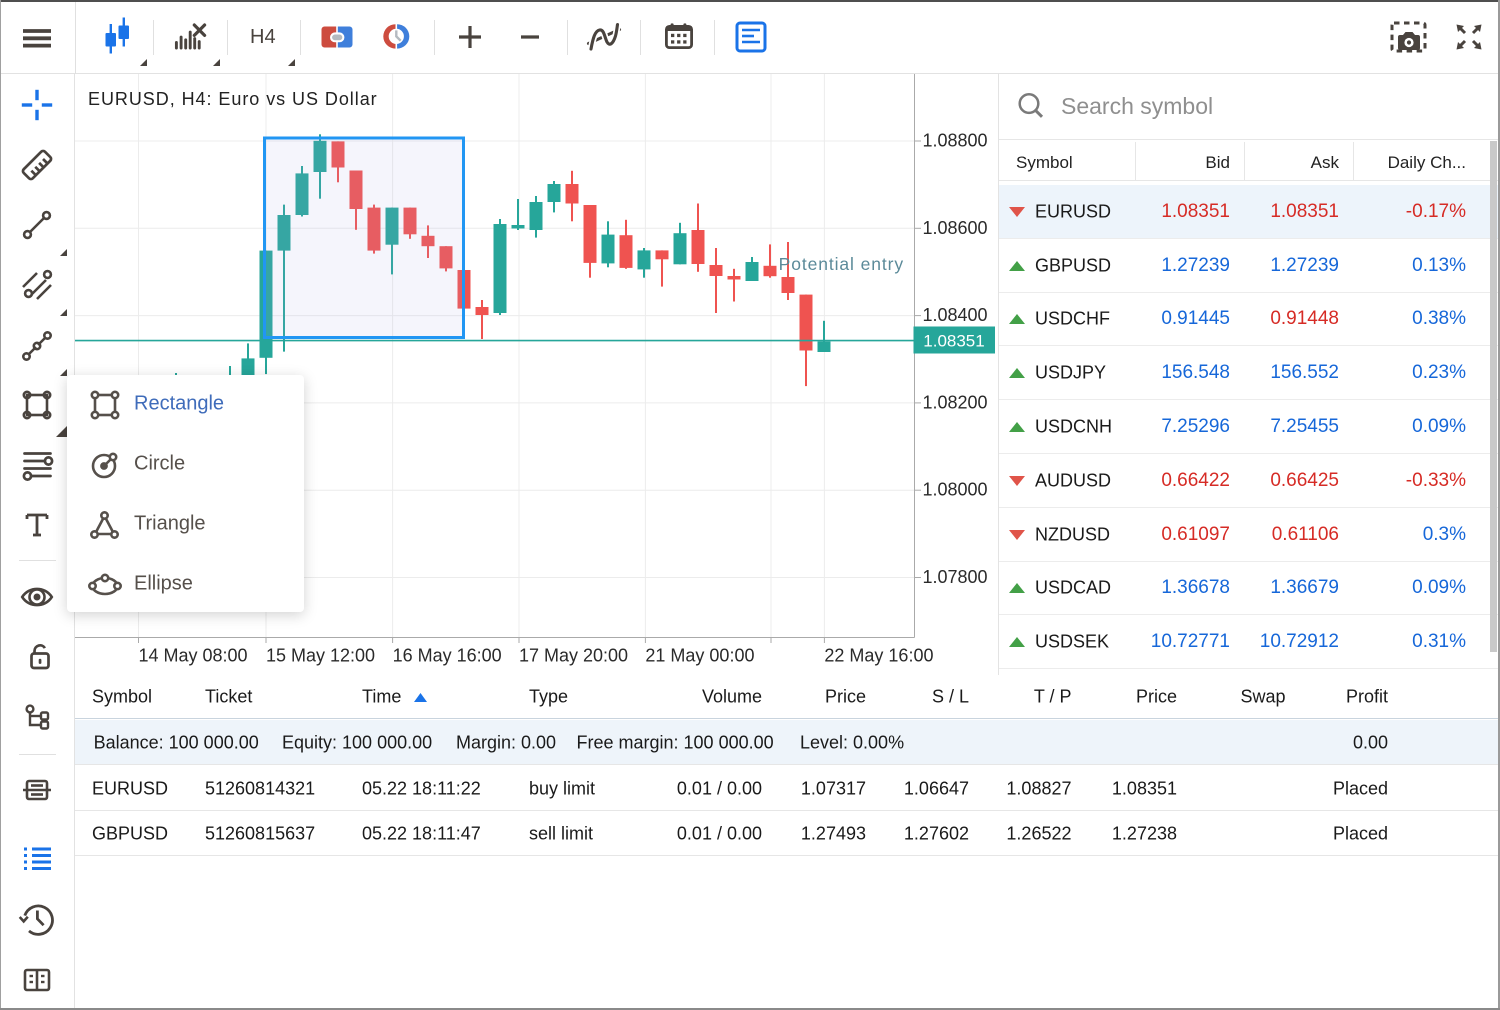  I want to click on svg-text: 22 May 16:00, so click(878, 656).